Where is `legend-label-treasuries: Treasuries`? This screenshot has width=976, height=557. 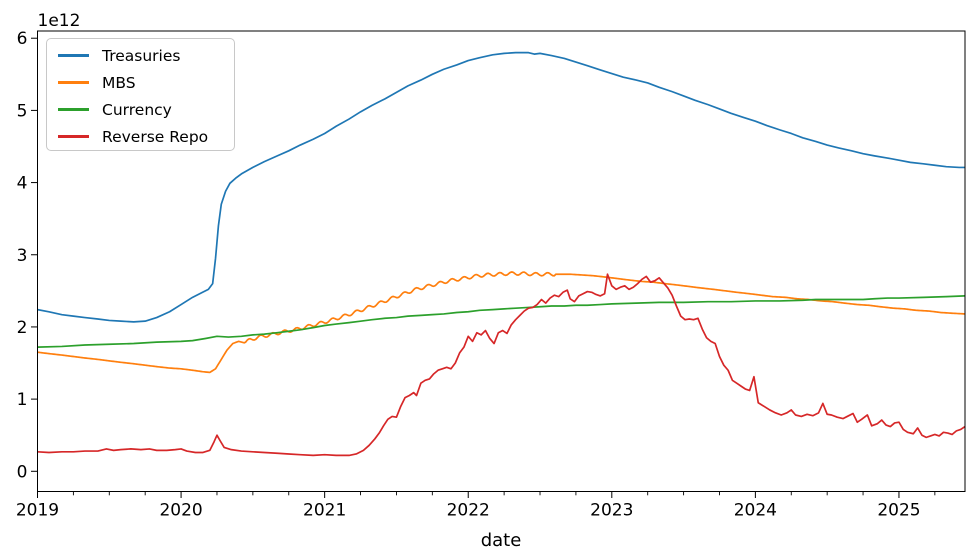
legend-label-treasuries: Treasuries is located at coordinates (141, 55).